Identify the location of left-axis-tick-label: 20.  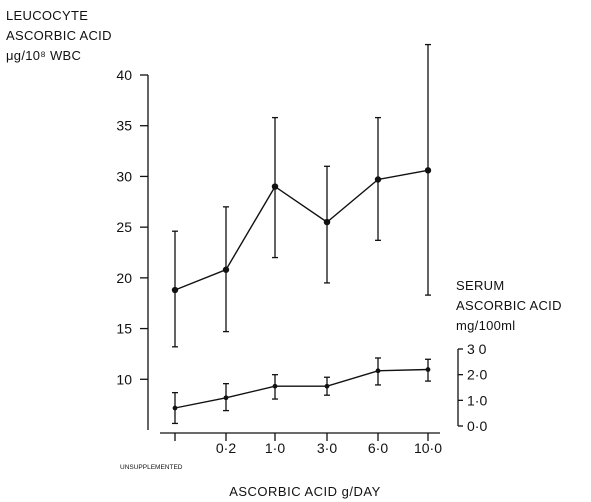
(124, 278).